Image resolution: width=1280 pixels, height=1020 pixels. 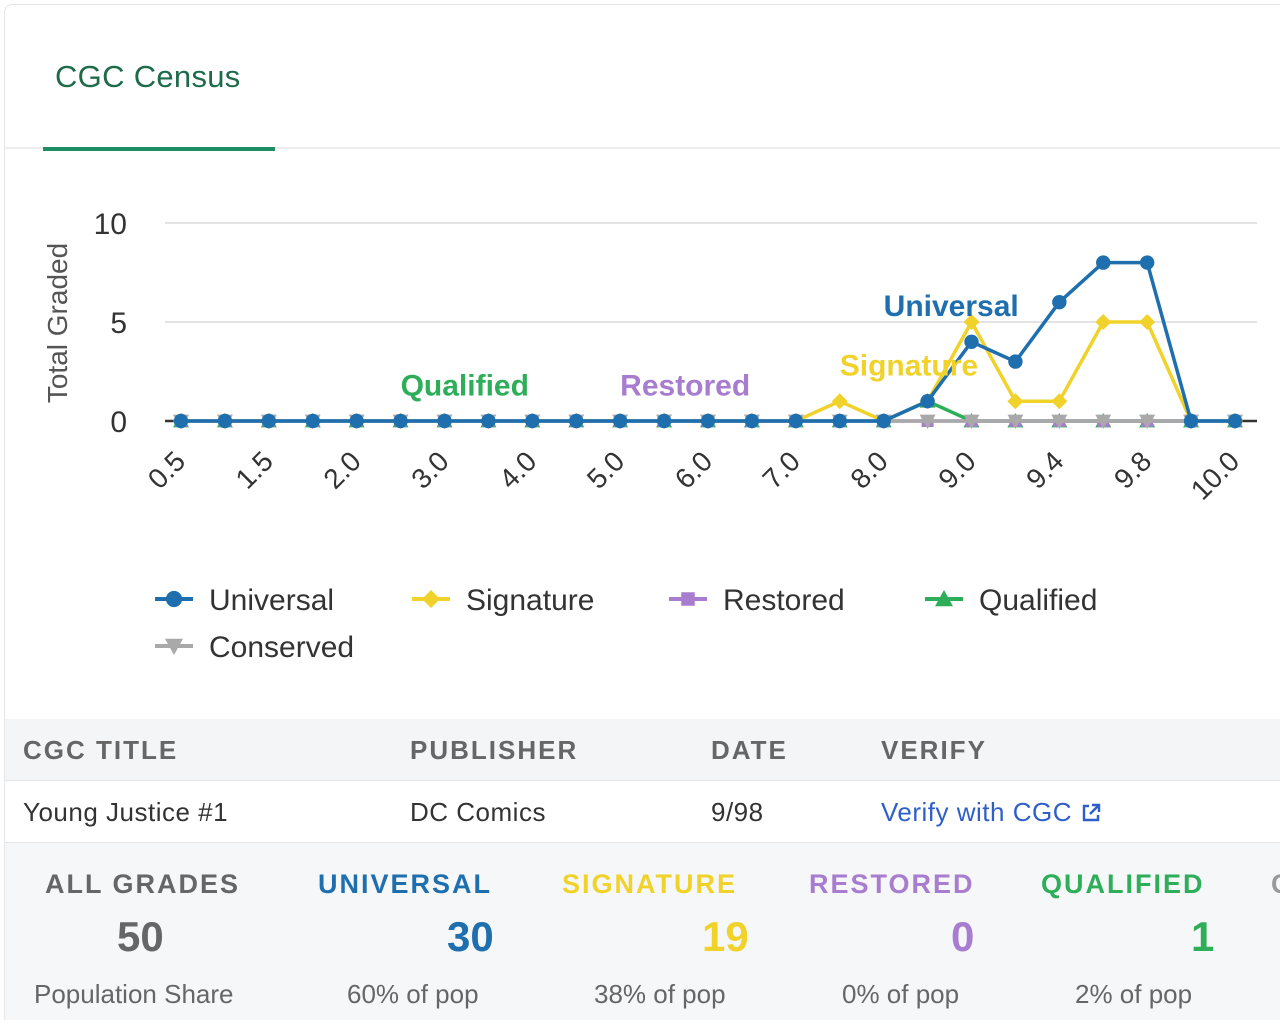 I want to click on stat-sub: 38% of pop, so click(x=660, y=994).